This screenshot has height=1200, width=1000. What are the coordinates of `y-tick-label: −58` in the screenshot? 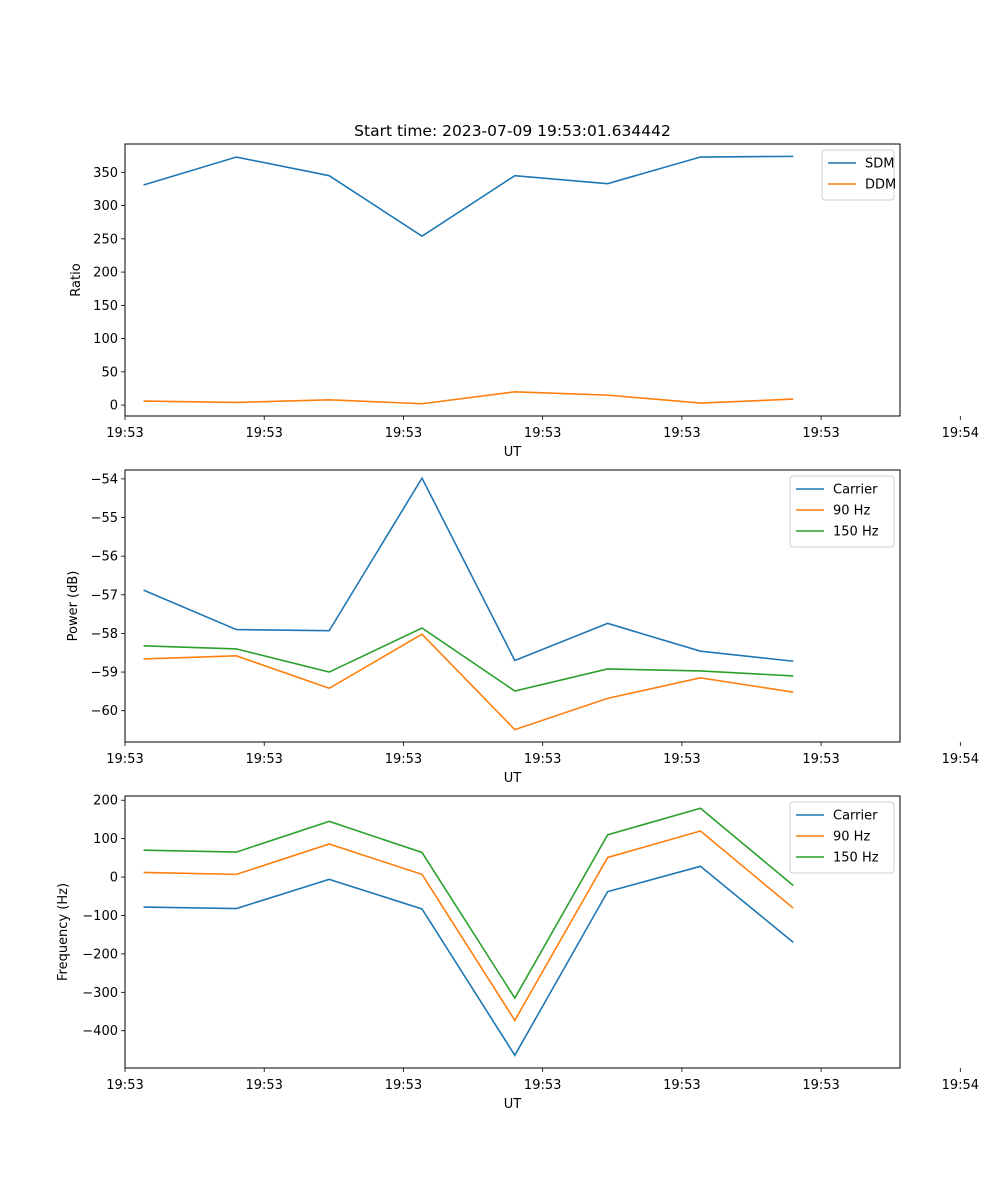 It's located at (104, 634).